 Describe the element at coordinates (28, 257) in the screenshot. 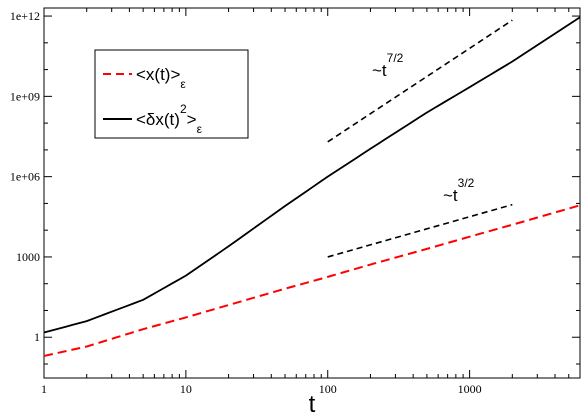

I see `y-tick-label: 1000` at that location.